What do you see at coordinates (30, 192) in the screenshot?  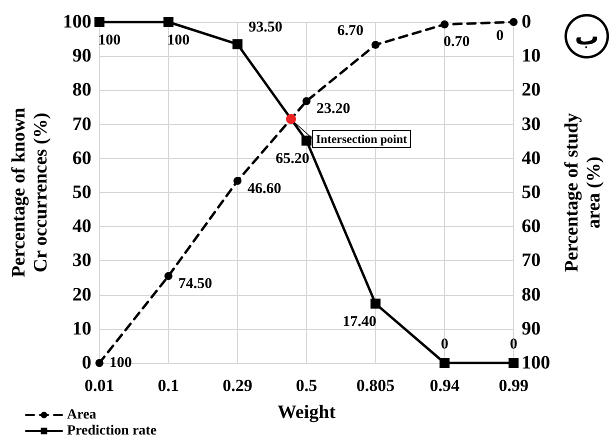 I see `y-axis-title: Percentage of known Cr occurrences (%)` at bounding box center [30, 192].